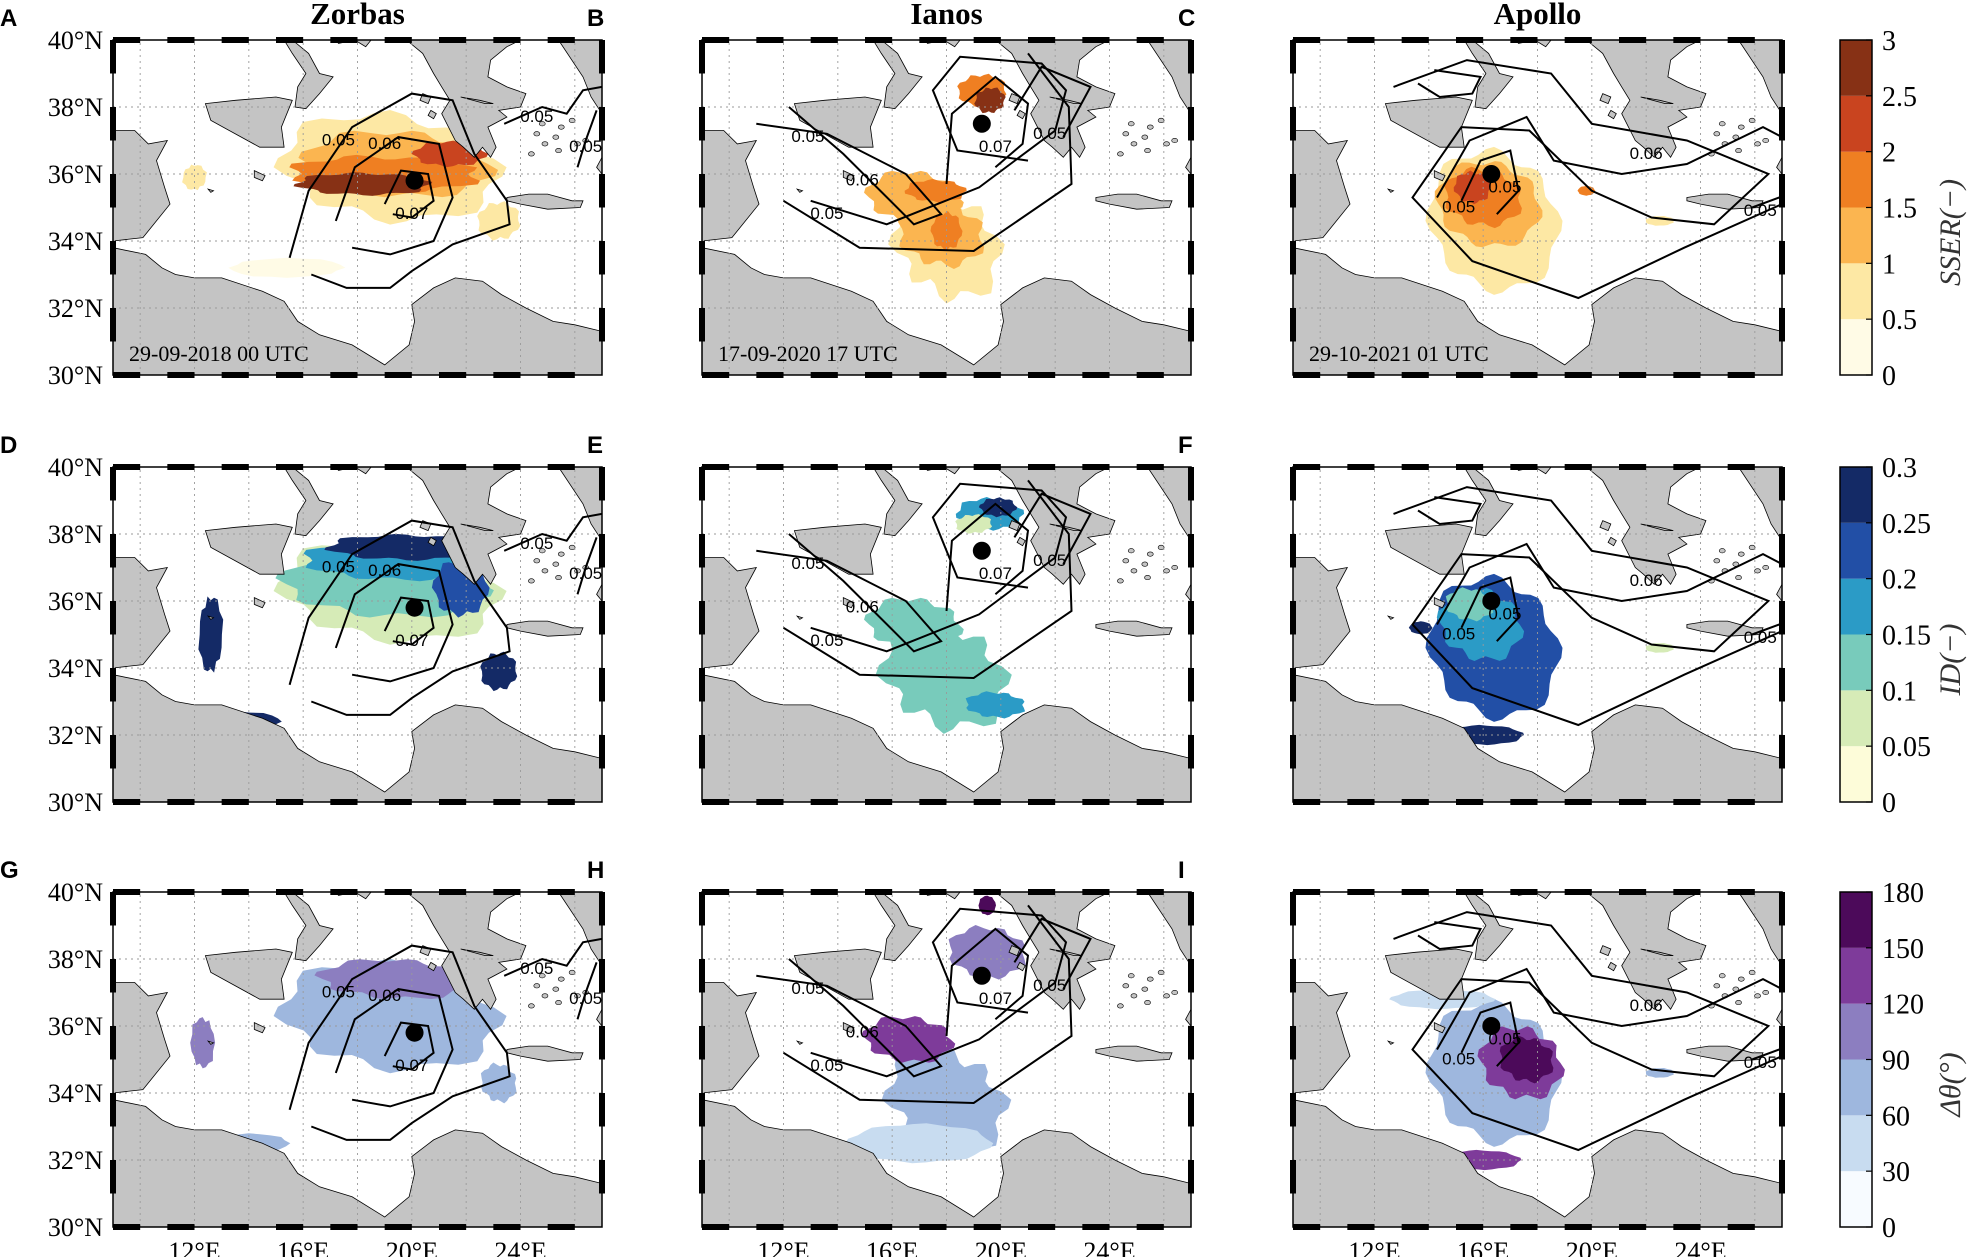 The width and height of the screenshot is (1984, 1257). Describe the element at coordinates (946, 1059) in the screenshot. I see `map-content: 0.050.060.070.050.05` at that location.